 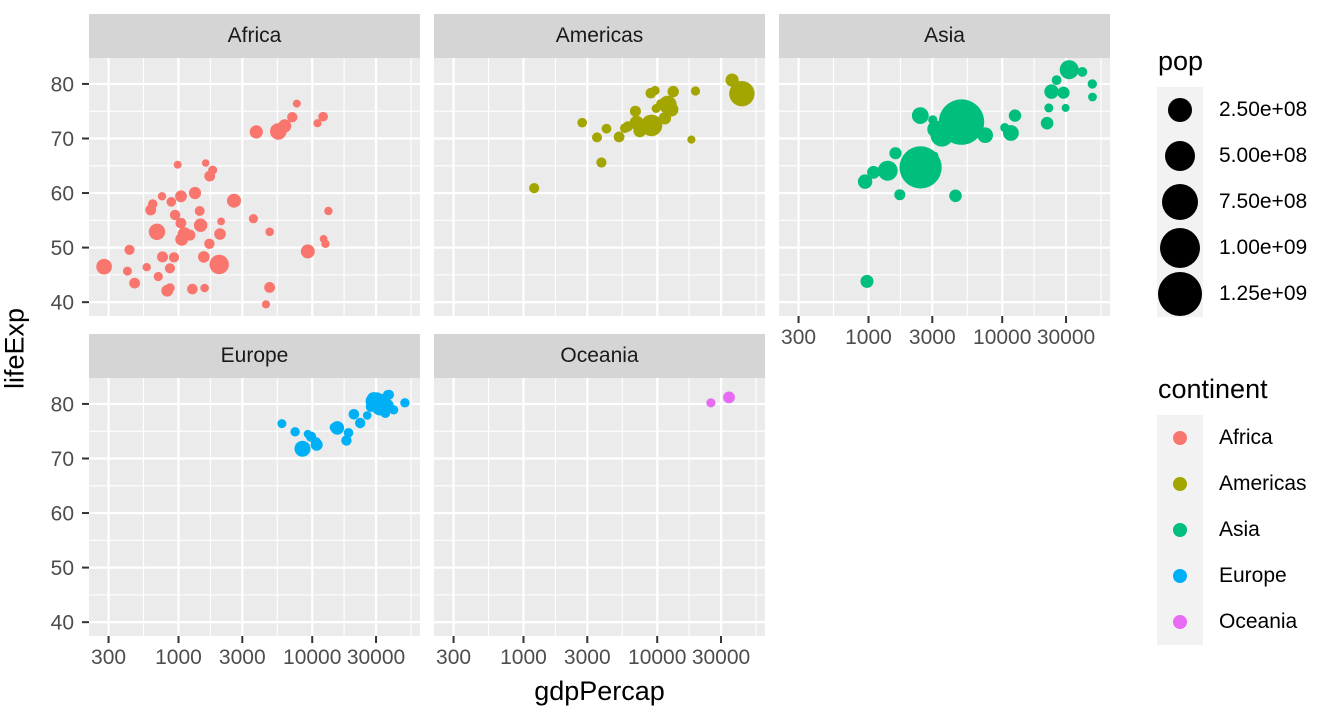 What do you see at coordinates (944, 187) in the screenshot?
I see `panel-asia` at bounding box center [944, 187].